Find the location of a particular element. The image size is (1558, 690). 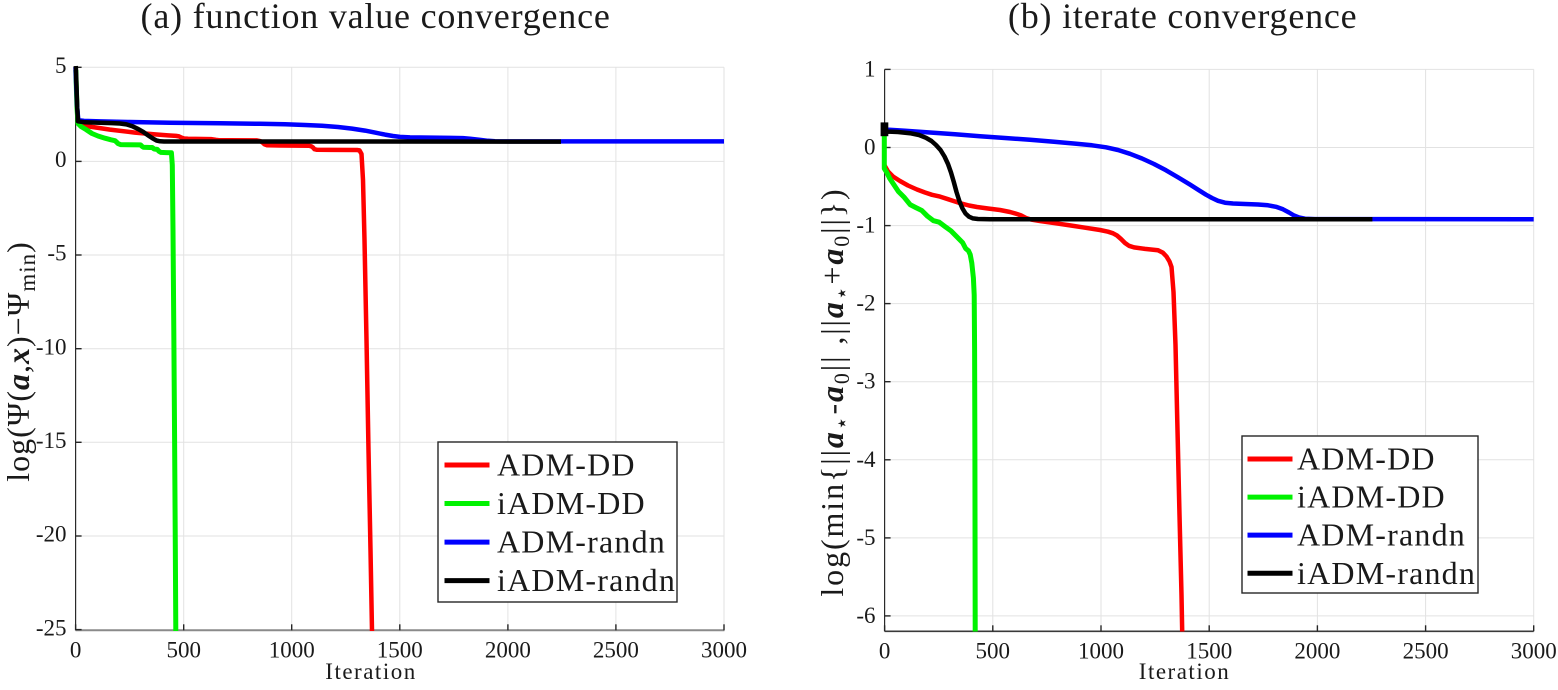

svg-text: -3 is located at coordinates (865, 381).